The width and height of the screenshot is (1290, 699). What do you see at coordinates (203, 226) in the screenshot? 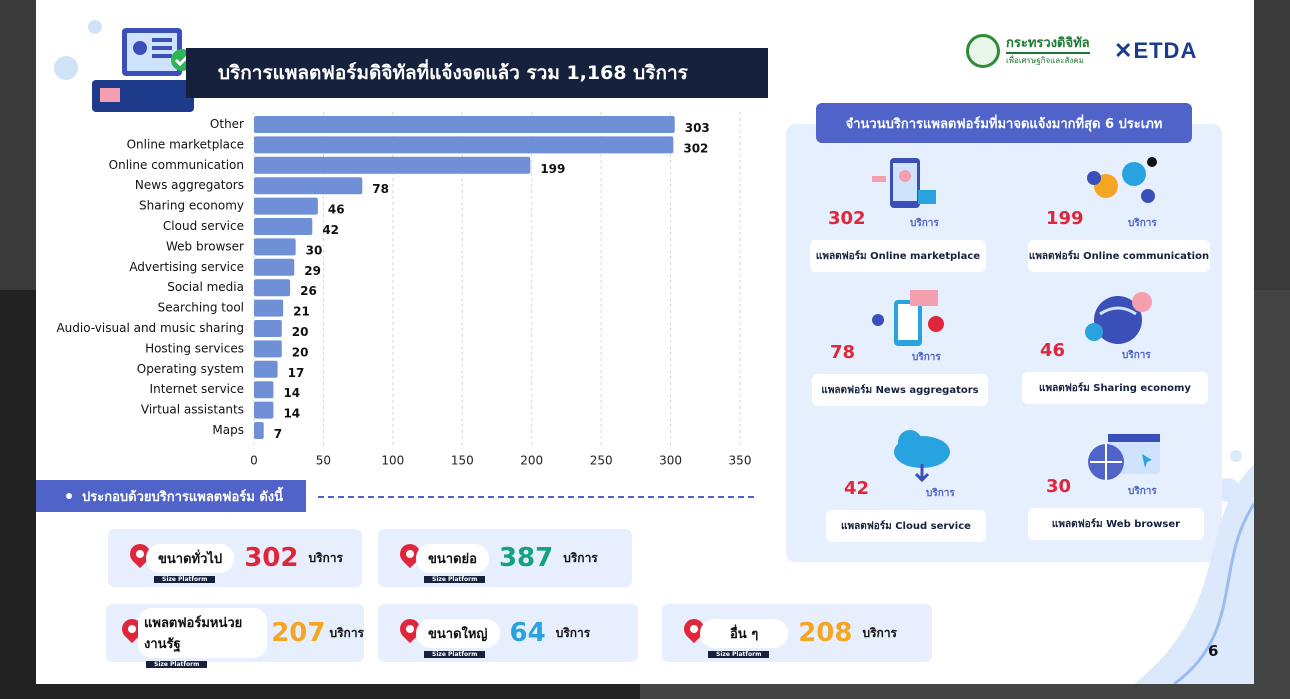
I see `category-label: Cloud service` at bounding box center [203, 226].